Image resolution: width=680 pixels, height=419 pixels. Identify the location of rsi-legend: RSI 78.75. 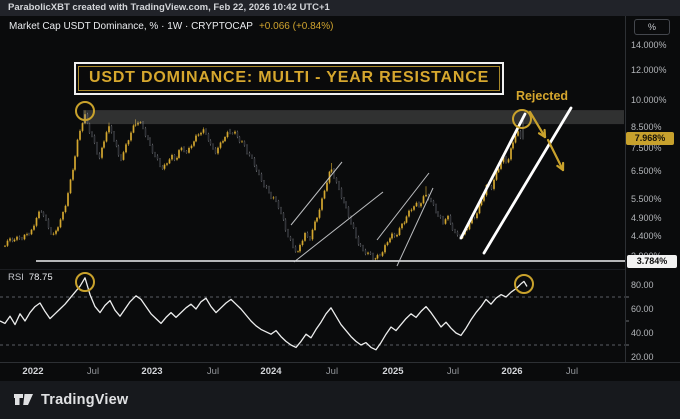
(30, 277).